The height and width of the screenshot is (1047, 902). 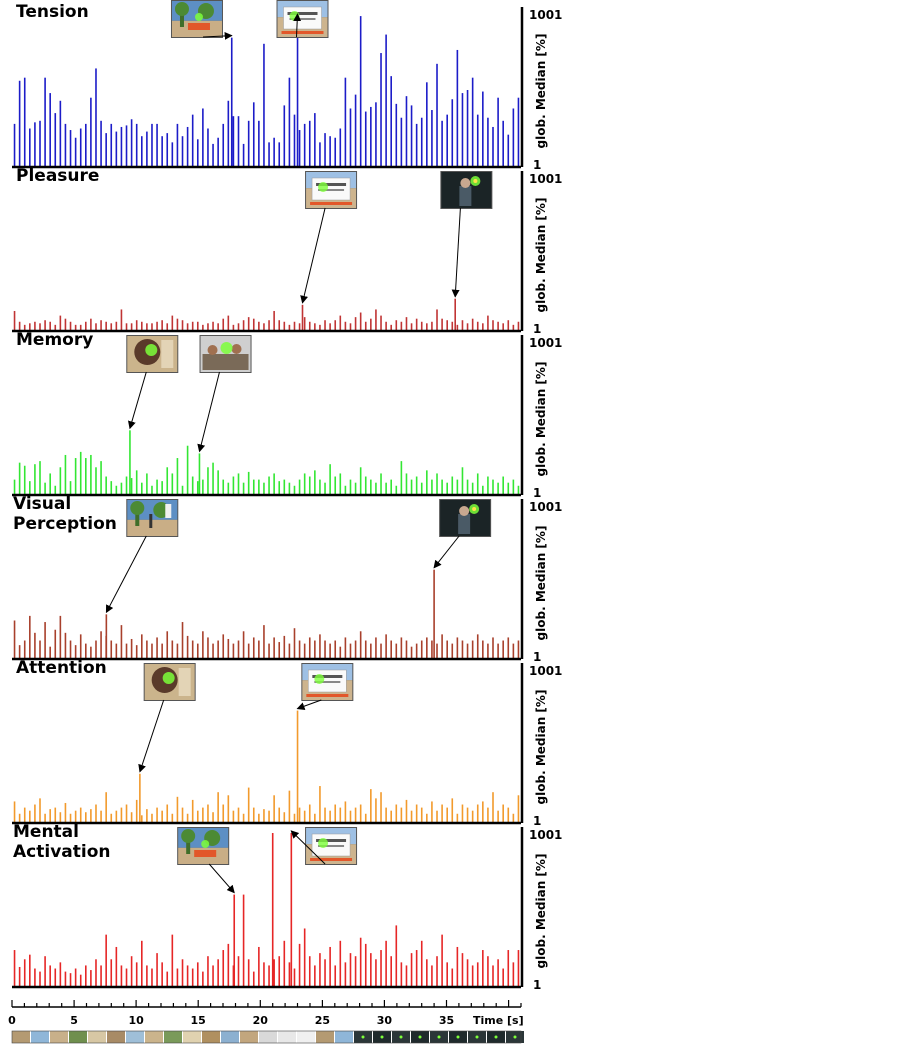 What do you see at coordinates (266, 1037) in the screenshot?
I see `filmstrip-border` at bounding box center [266, 1037].